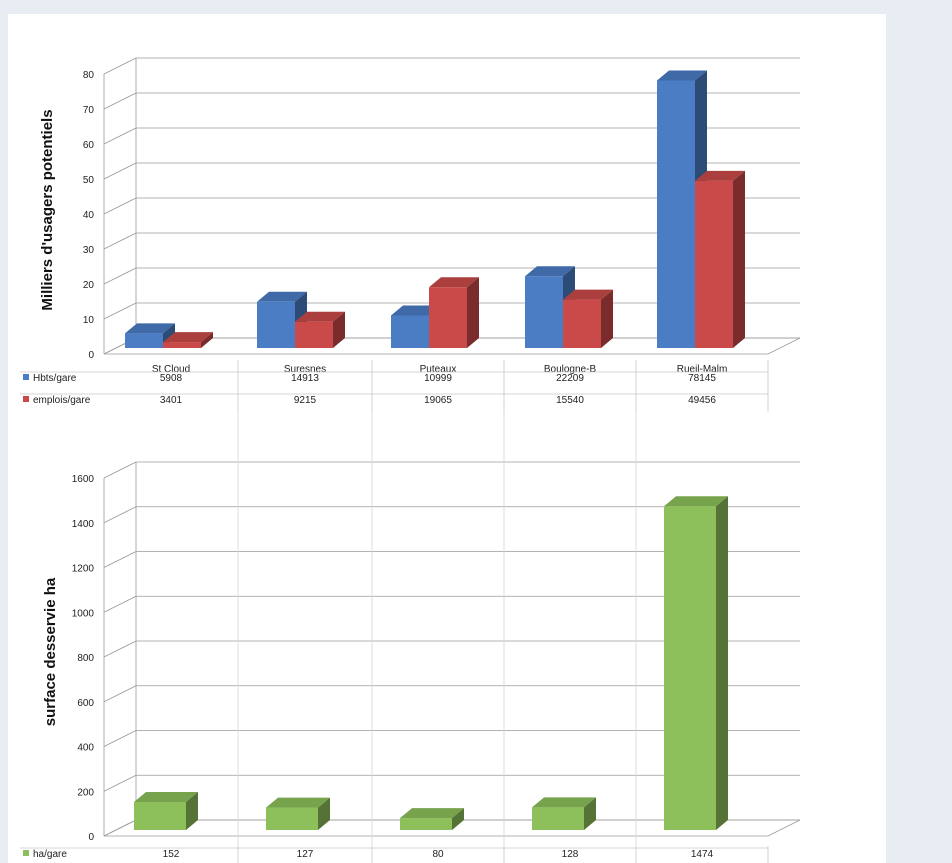 This screenshot has width=952, height=863. Describe the element at coordinates (171, 854) in the screenshot. I see `data-value: 152` at that location.